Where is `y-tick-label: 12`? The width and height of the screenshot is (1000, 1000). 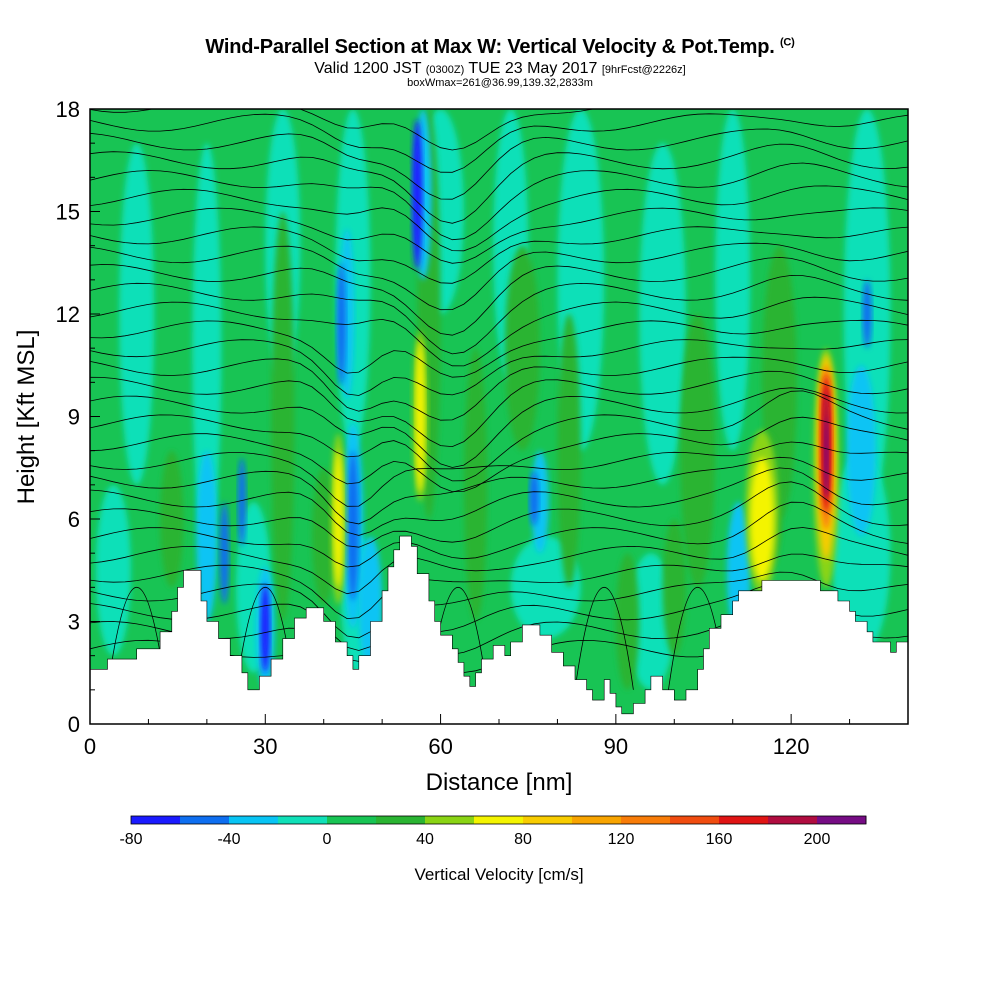 y-tick-label: 12 is located at coordinates (68, 314).